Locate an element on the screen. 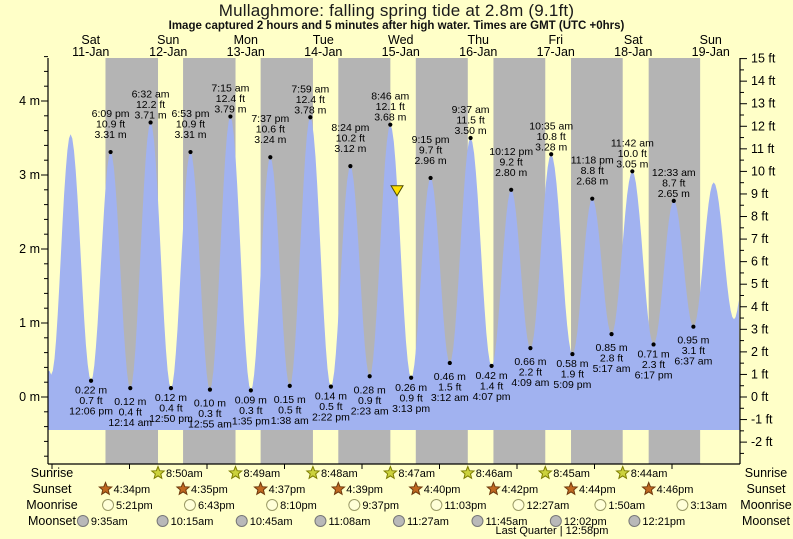 Image resolution: width=793 pixels, height=539 pixels. low-tide-metres: 0.58 m is located at coordinates (572, 364).